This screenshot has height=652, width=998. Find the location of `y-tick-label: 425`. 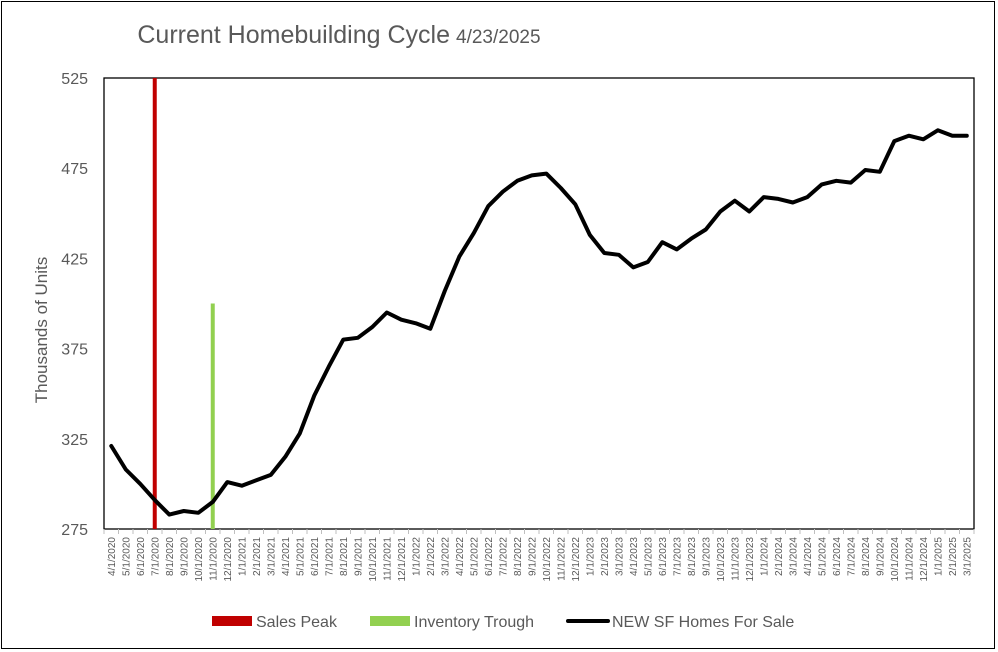

y-tick-label: 425 is located at coordinates (74, 259).